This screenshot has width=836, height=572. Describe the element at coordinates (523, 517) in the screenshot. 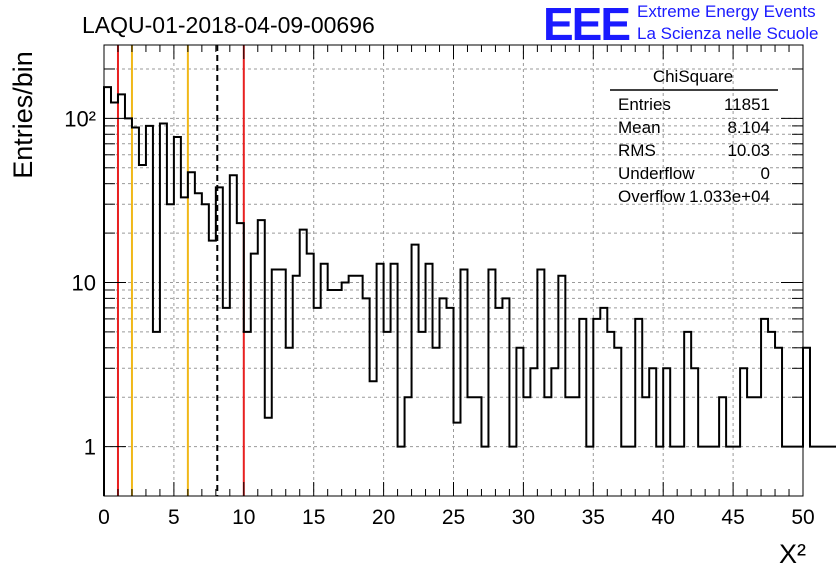

I see `x-tick-label: 30` at that location.